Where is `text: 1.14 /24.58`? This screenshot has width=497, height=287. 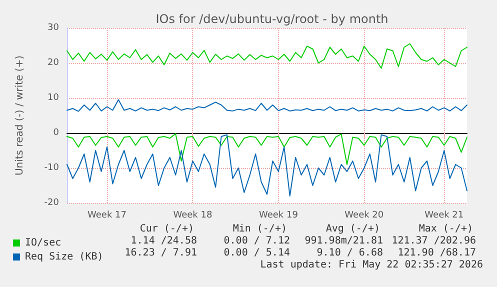
text: 1.14 /24.58 is located at coordinates (163, 241).